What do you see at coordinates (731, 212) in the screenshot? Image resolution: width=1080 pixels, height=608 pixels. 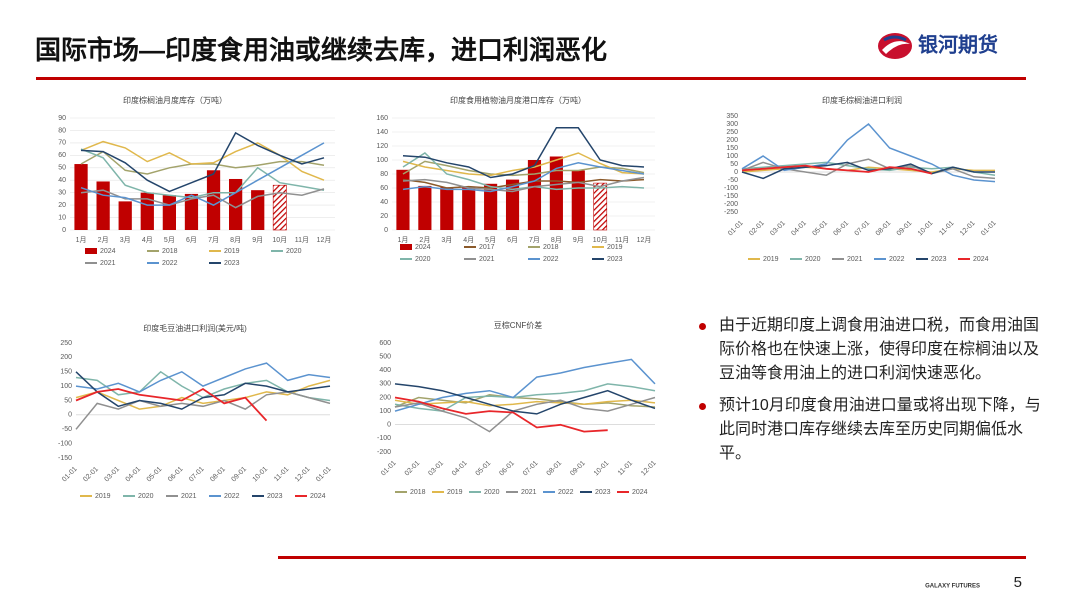 I see `y-tick-label: -250` at bounding box center [731, 212].